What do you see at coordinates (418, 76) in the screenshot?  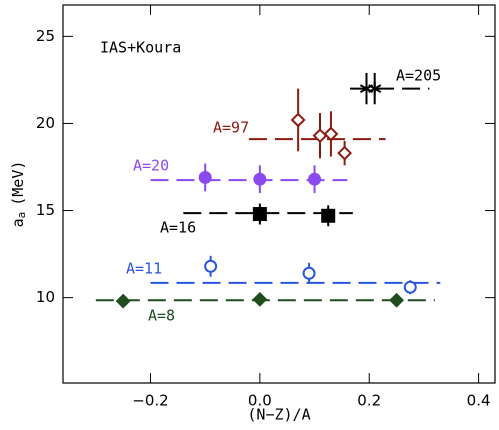 I see `series-label: A=205` at bounding box center [418, 76].